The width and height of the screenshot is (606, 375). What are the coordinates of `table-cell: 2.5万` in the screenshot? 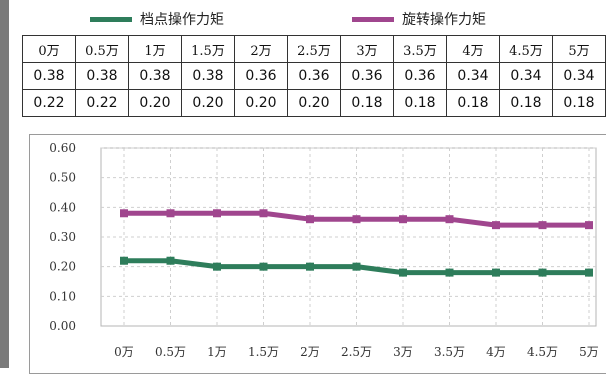 It's located at (314, 49).